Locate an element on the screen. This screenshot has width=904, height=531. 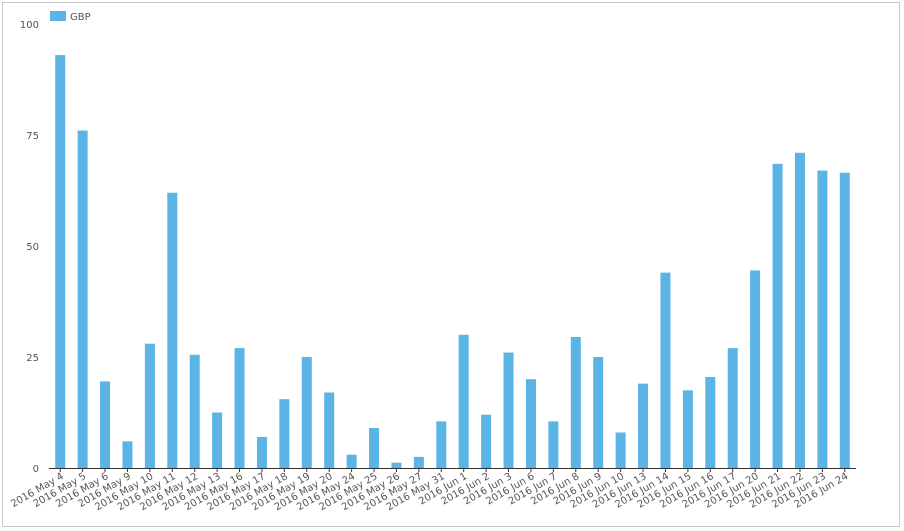
y-tick-label: 25 is located at coordinates (32, 358).